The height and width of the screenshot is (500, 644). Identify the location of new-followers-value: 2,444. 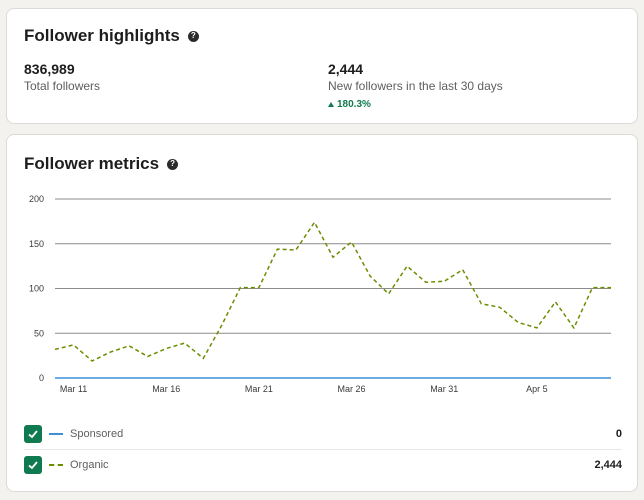
(346, 69).